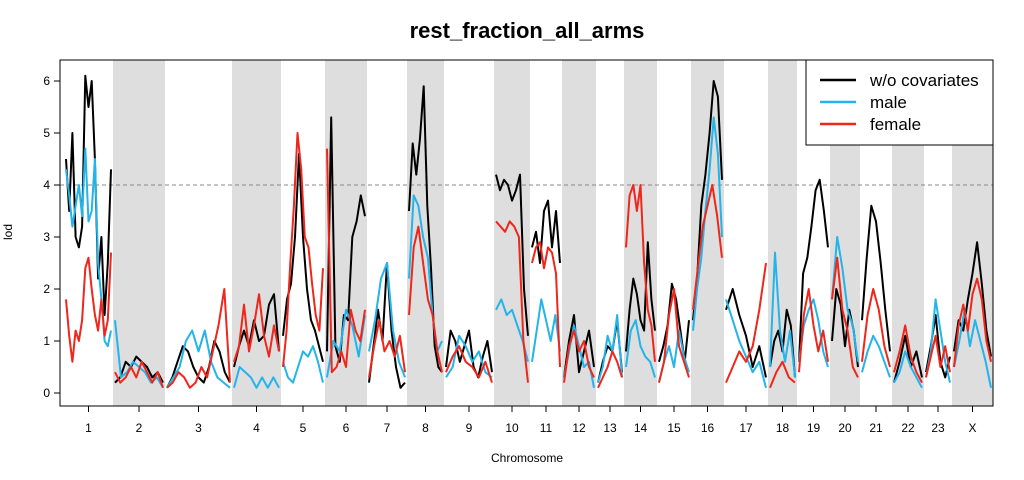  Describe the element at coordinates (469, 428) in the screenshot. I see `x-tick-label: 9` at that location.